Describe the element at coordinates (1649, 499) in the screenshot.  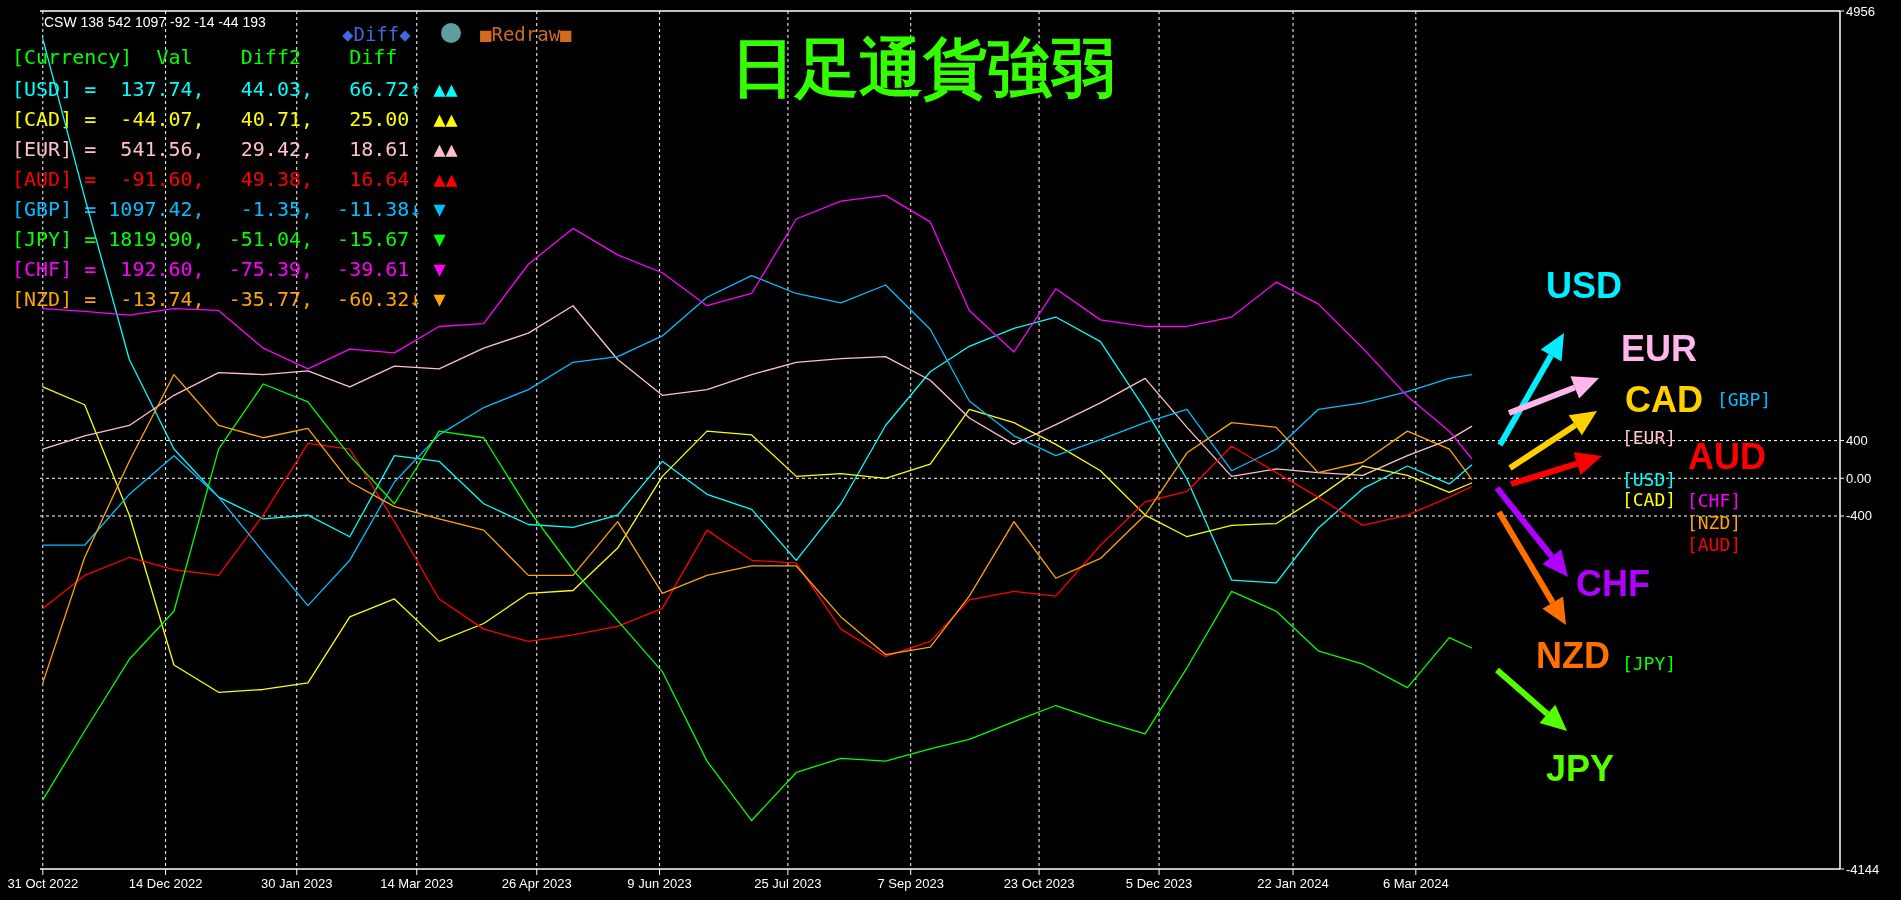
I see `annotation: [CAD]` at that location.